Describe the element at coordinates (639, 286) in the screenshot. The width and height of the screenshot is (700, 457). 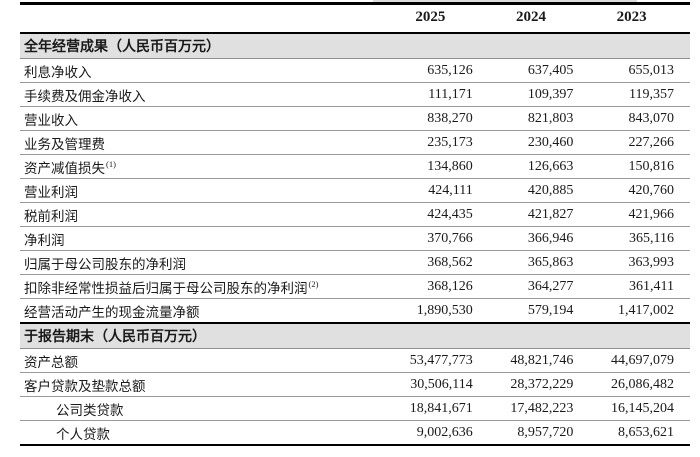
I see `row-value: 361,411` at that location.